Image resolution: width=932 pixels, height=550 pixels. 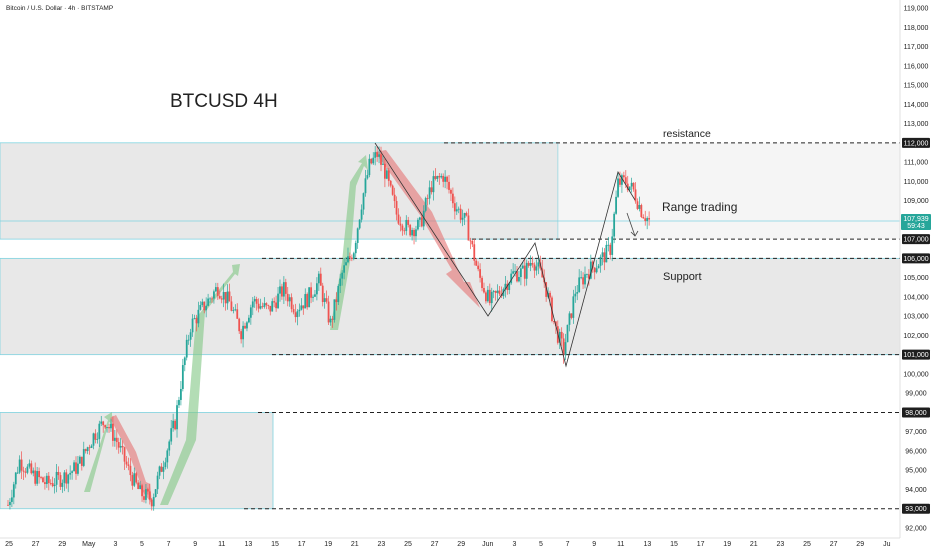 What do you see at coordinates (687, 134) in the screenshot?
I see `resistance-label: resistance` at bounding box center [687, 134].